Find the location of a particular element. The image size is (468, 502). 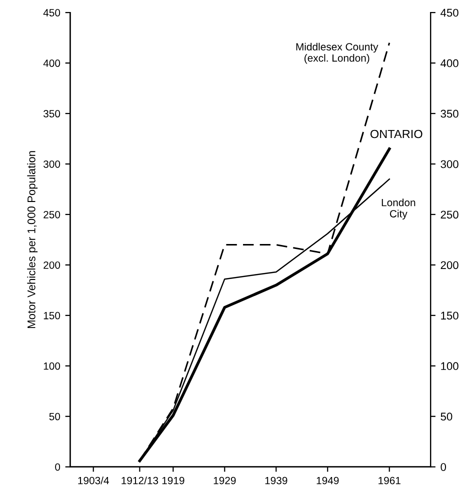

y2-tick-label: 450 is located at coordinates (449, 12).